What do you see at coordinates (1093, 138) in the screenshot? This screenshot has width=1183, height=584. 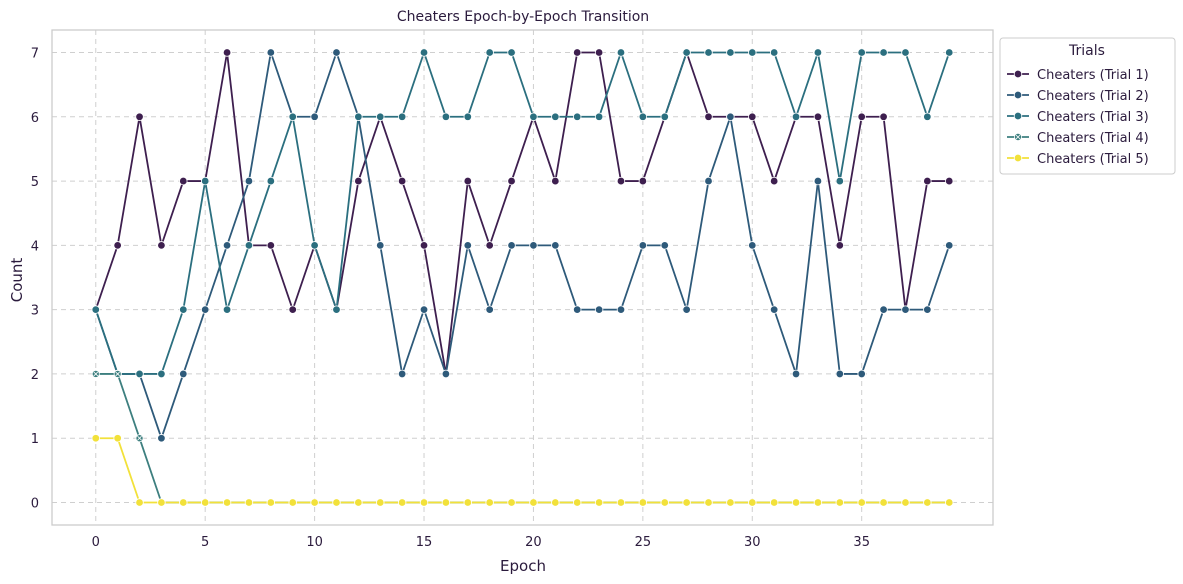 I see `legend-label: Cheaters (Trial 4)` at bounding box center [1093, 138].